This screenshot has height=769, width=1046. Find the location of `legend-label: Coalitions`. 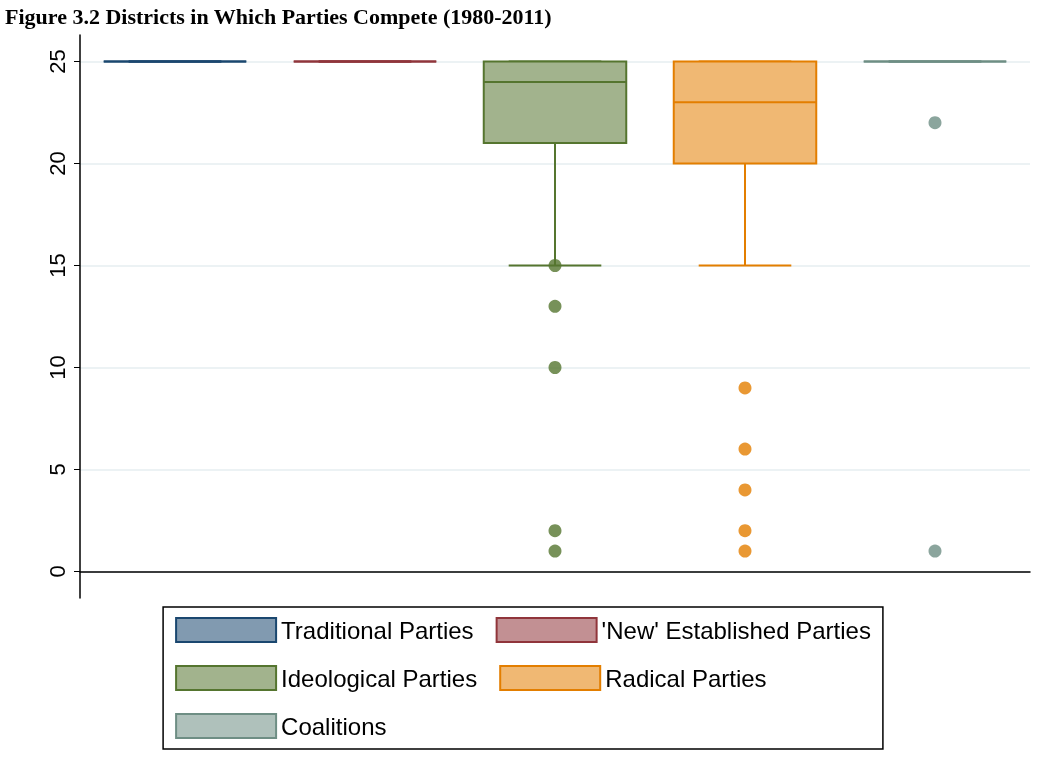

legend-label: Coalitions is located at coordinates (334, 726).